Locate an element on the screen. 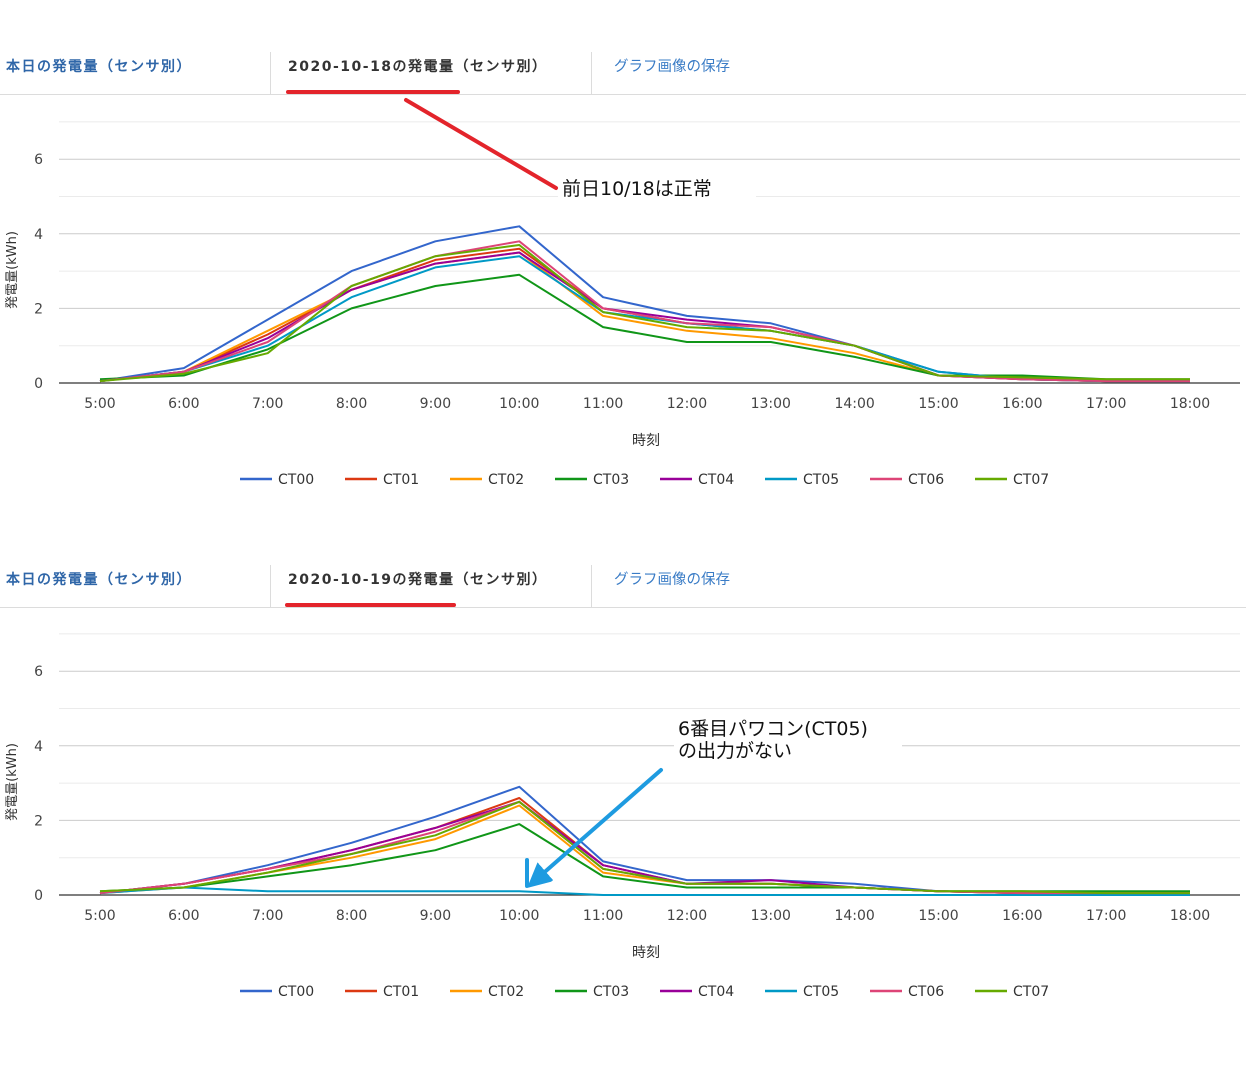  series-line-ct05 is located at coordinates (644, 891).